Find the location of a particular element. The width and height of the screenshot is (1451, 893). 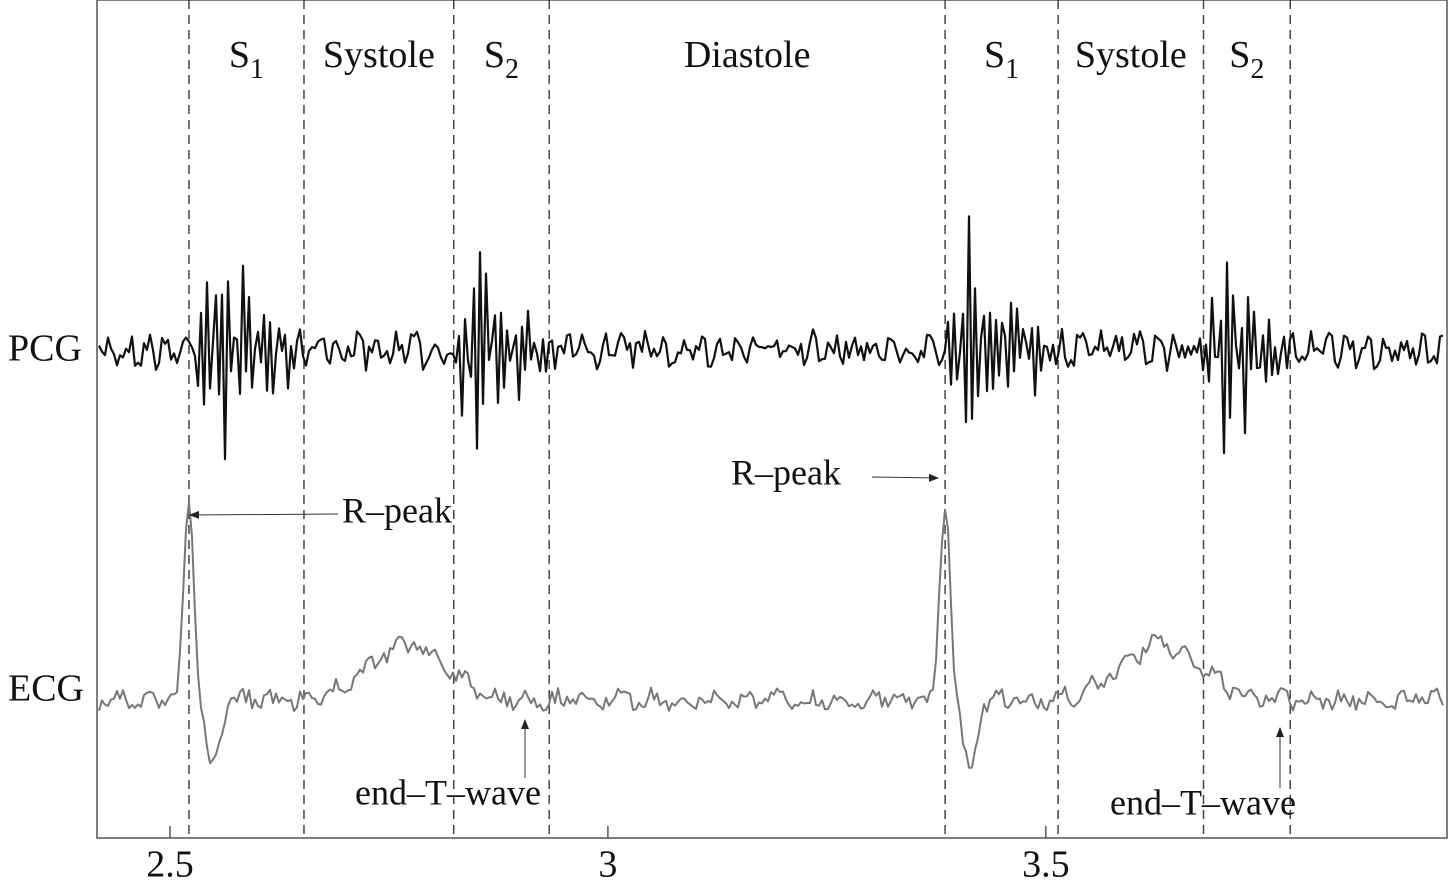

segment-label-main: Diastole is located at coordinates (747, 55).